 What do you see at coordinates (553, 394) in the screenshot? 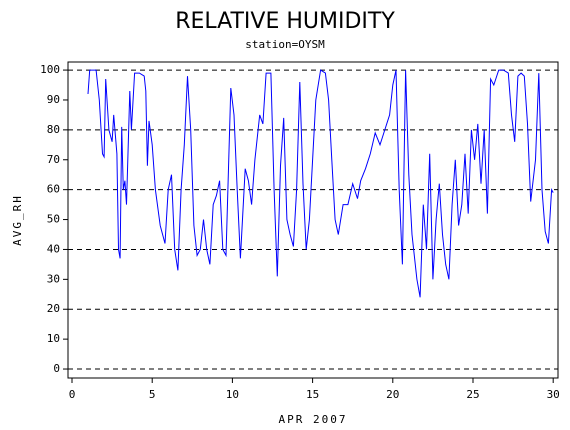
I see `x-tick-label: 30` at bounding box center [553, 394].